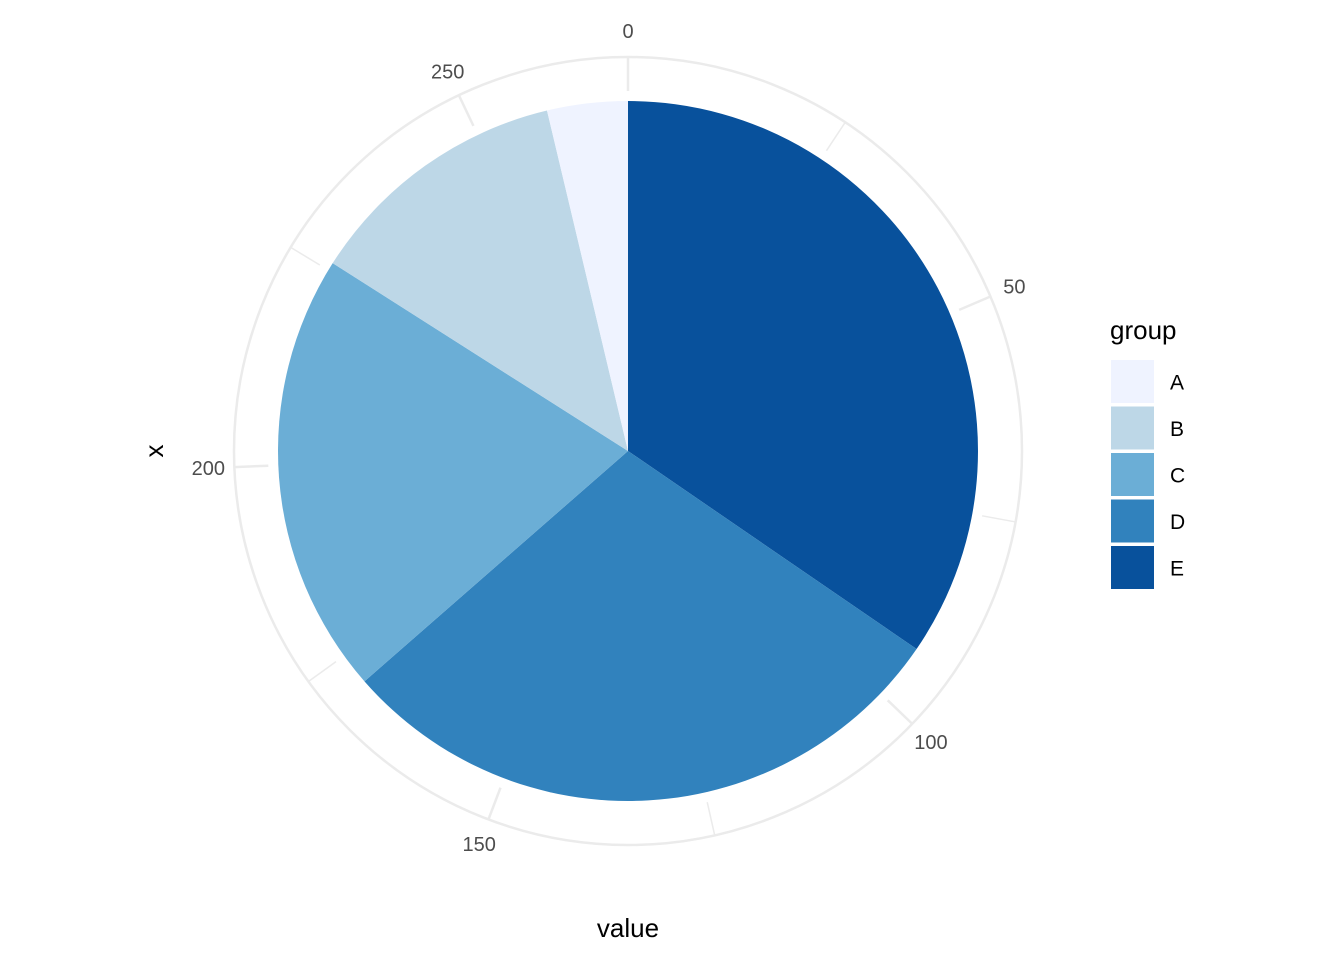  What do you see at coordinates (1177, 429) in the screenshot?
I see `legend-label-b: B` at bounding box center [1177, 429].